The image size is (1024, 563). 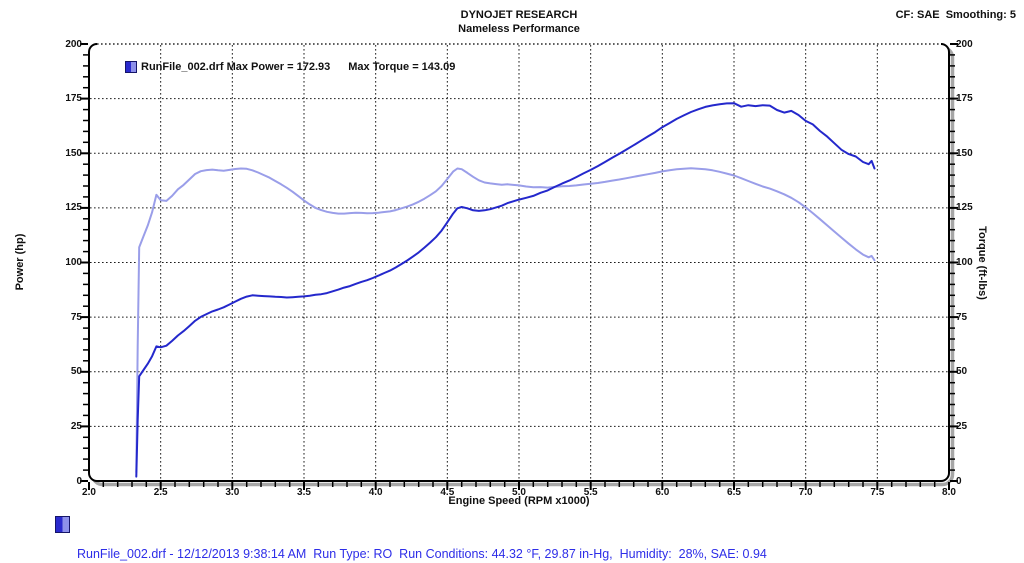 What do you see at coordinates (519, 15) in the screenshot?
I see `report-title: DYNOJET RESEARCH` at bounding box center [519, 15].